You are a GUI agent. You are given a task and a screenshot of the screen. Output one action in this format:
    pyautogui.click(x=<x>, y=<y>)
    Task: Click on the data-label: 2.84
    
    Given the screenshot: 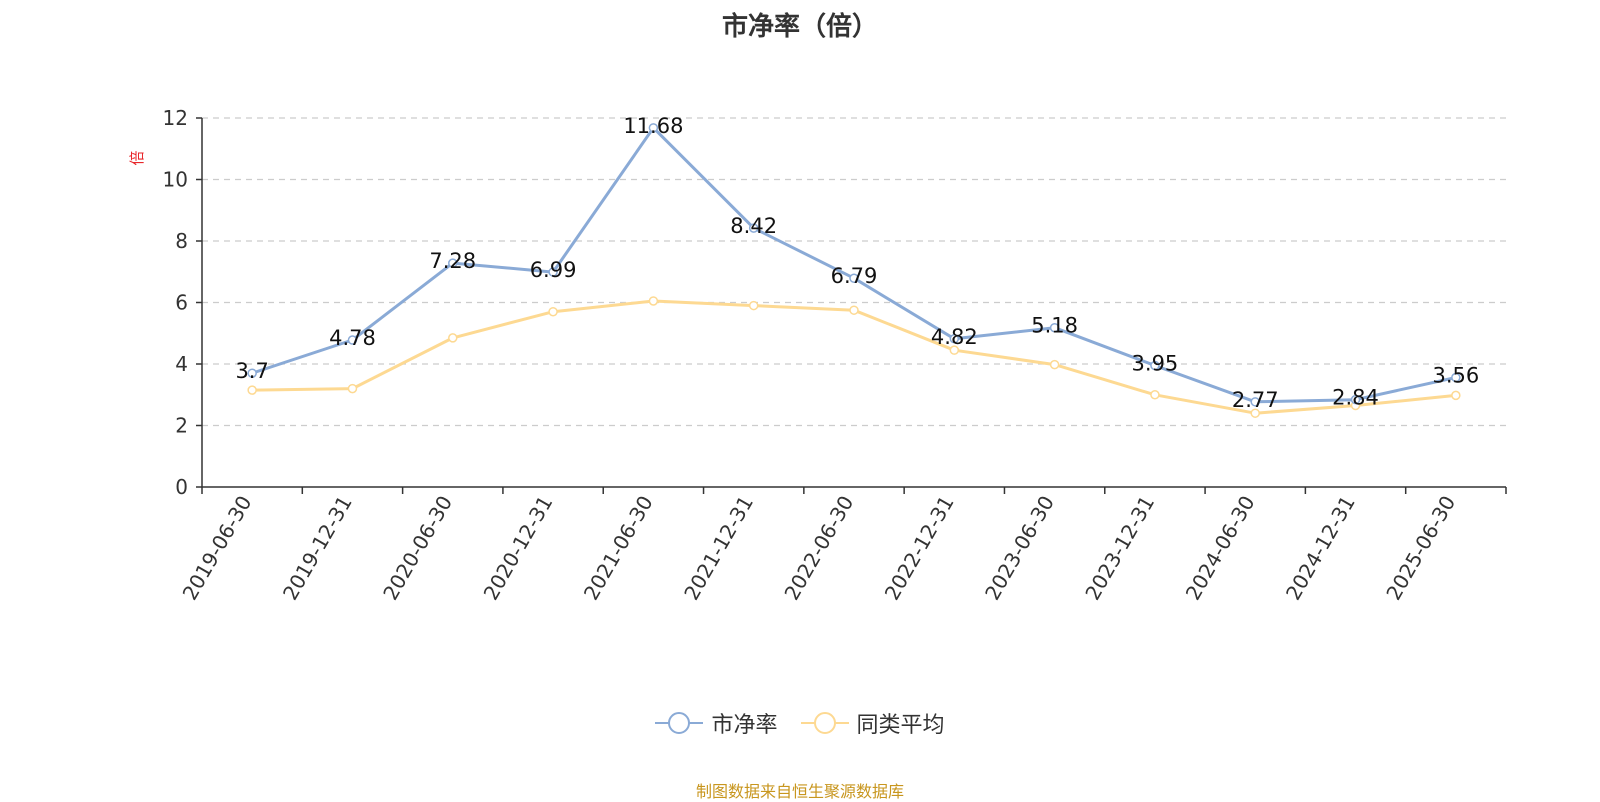 What is the action you would take?
    pyautogui.click(x=1355, y=398)
    